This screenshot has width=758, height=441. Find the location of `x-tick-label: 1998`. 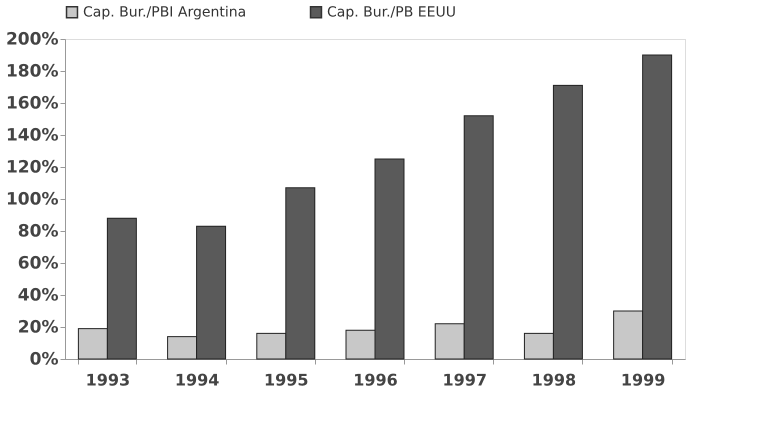

x-tick-label: 1998 is located at coordinates (554, 380).